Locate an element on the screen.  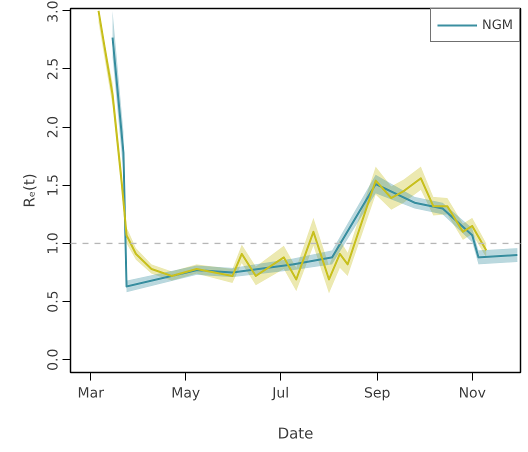
y-tick-label: 1.5 is located at coordinates (54, 185).